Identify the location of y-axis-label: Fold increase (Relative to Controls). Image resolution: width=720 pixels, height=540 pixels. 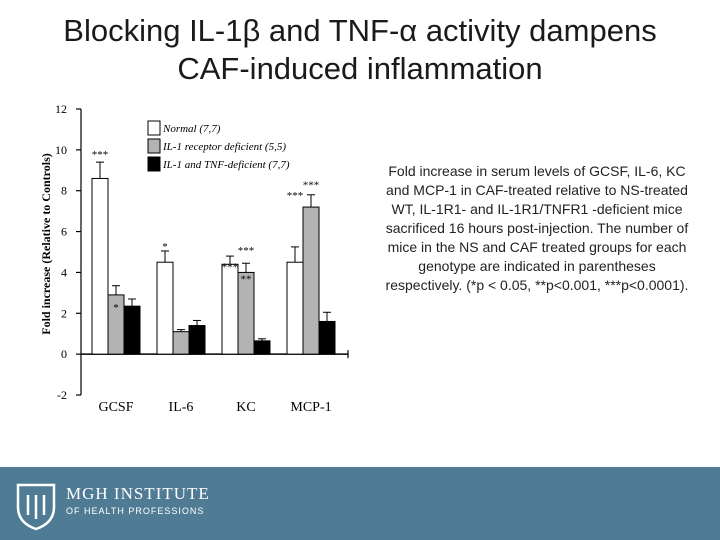
(46, 244).